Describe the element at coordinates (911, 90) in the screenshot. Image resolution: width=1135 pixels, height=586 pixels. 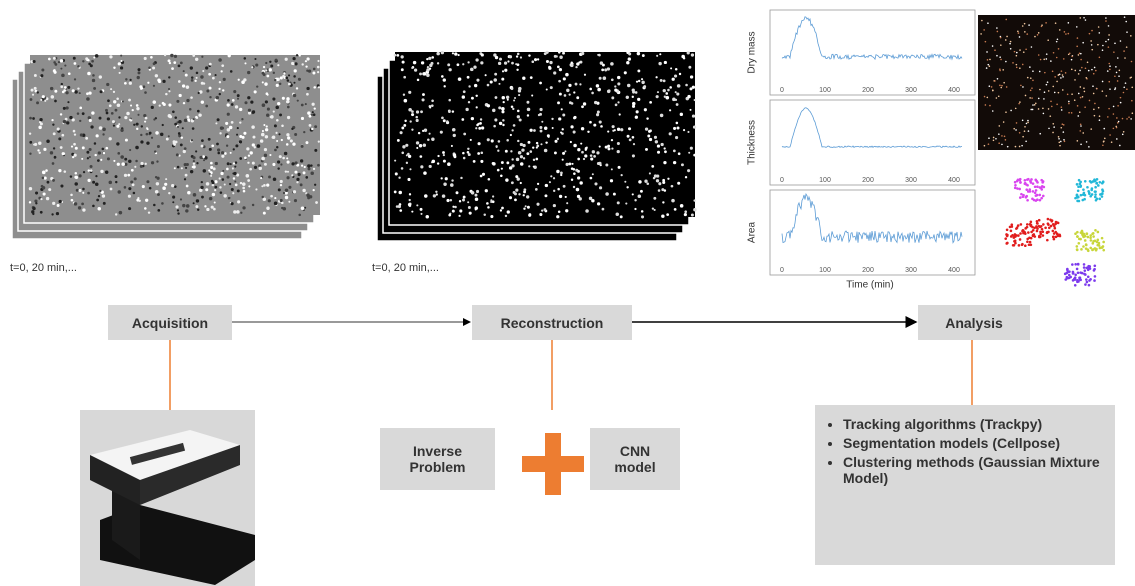
I see `x-tick-label: 300` at that location.